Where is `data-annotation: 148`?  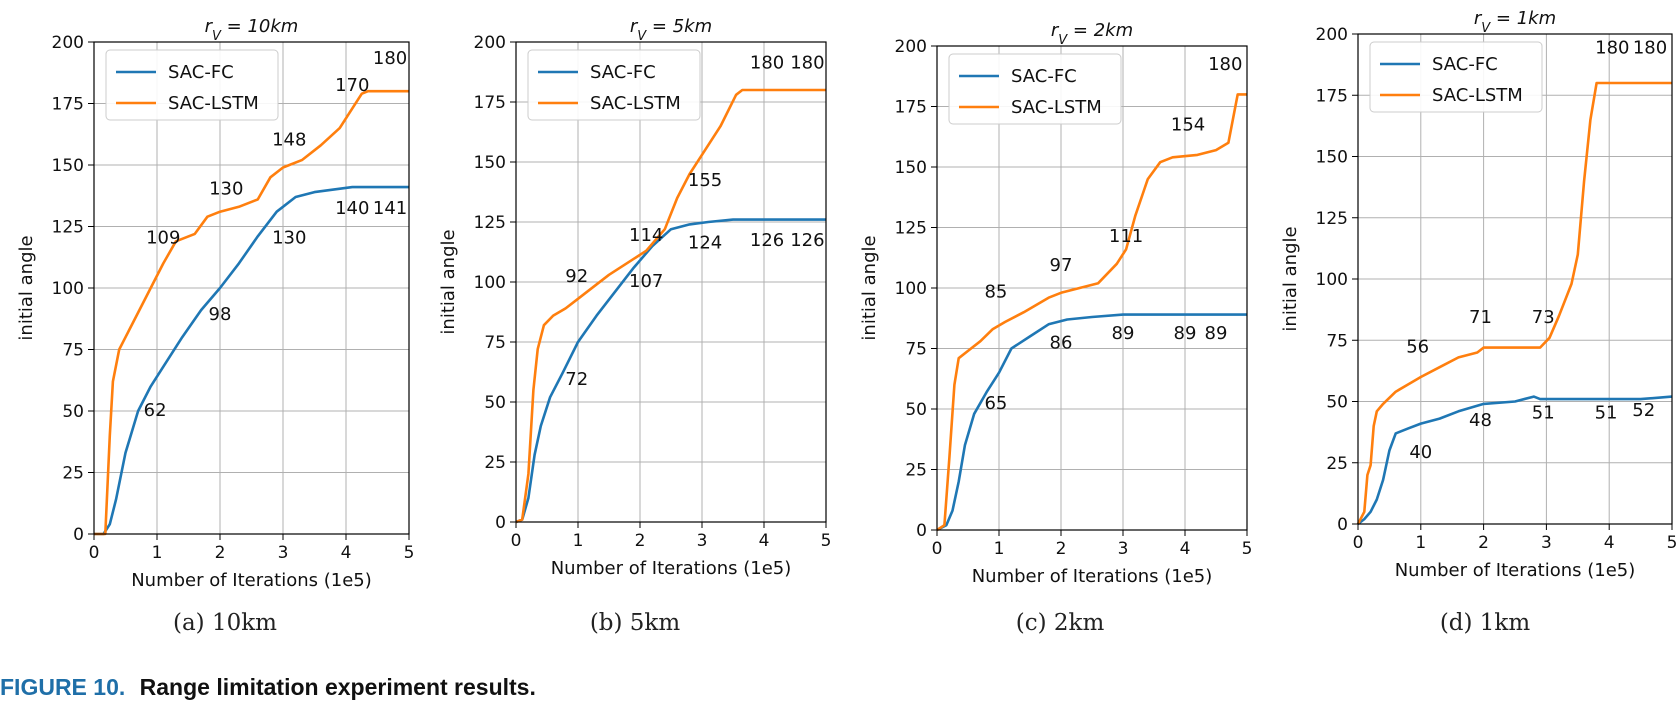 data-annotation: 148 is located at coordinates (289, 139).